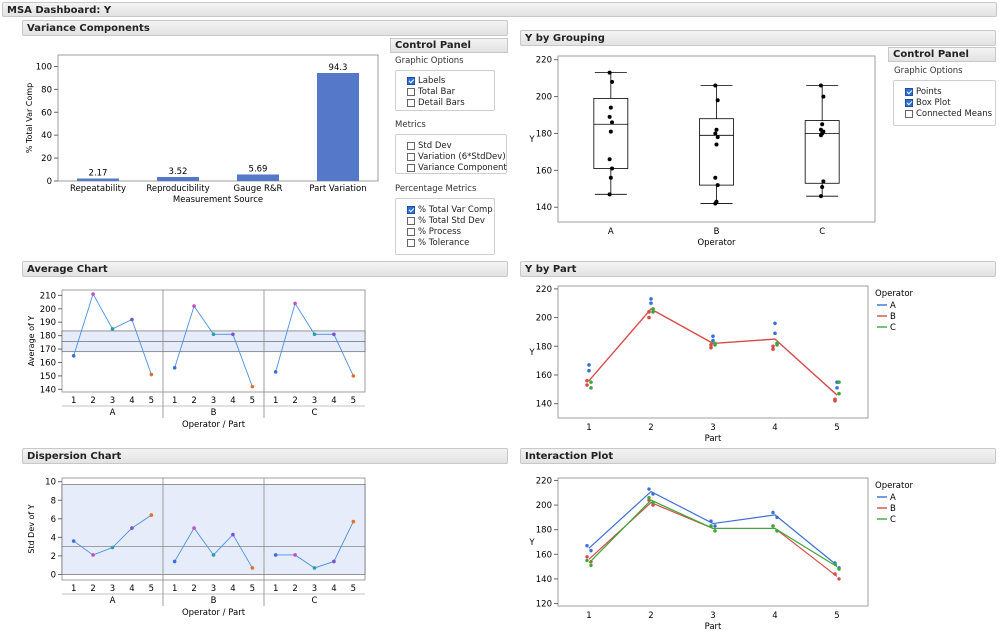 The height and width of the screenshot is (634, 999). What do you see at coordinates (50, 483) in the screenshot?
I see `y-tick-label: 10` at bounding box center [50, 483].